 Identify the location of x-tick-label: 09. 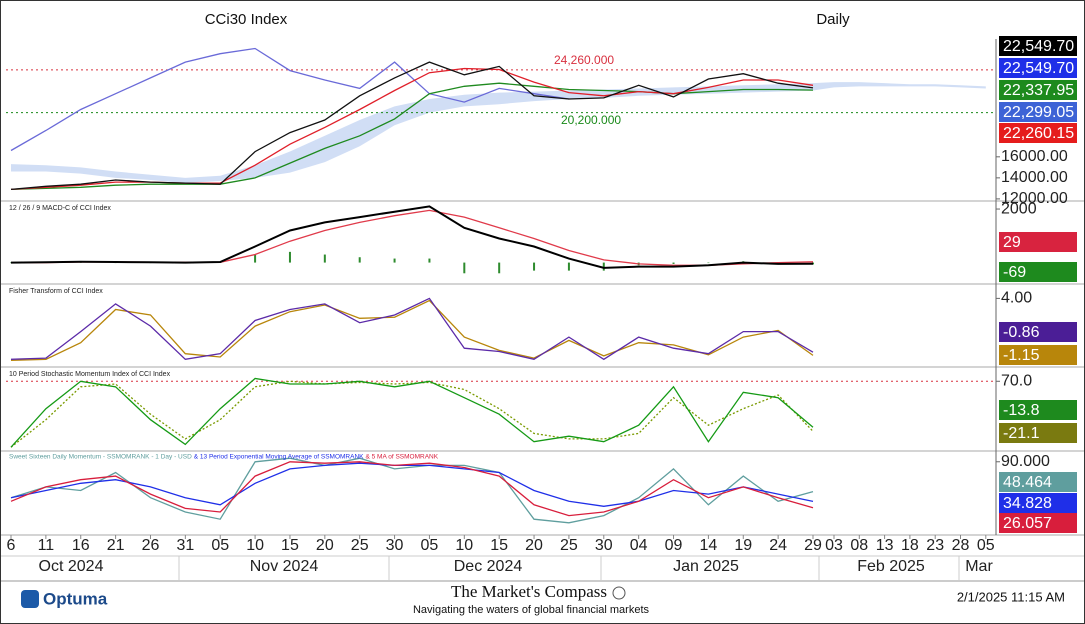
(674, 545).